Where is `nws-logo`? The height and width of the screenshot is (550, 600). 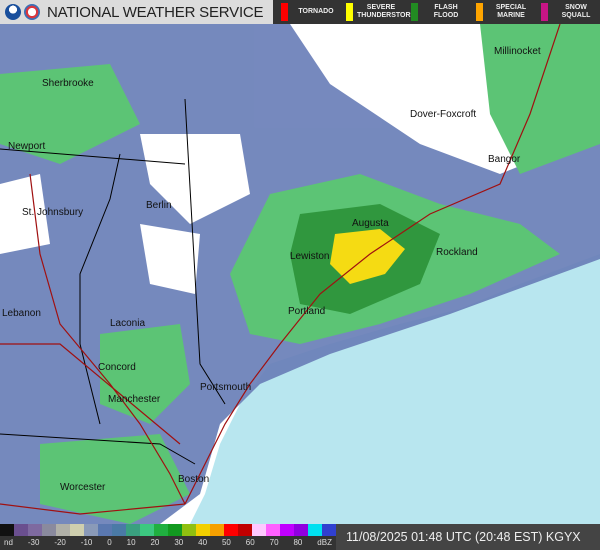 nws-logo is located at coordinates (32, 12).